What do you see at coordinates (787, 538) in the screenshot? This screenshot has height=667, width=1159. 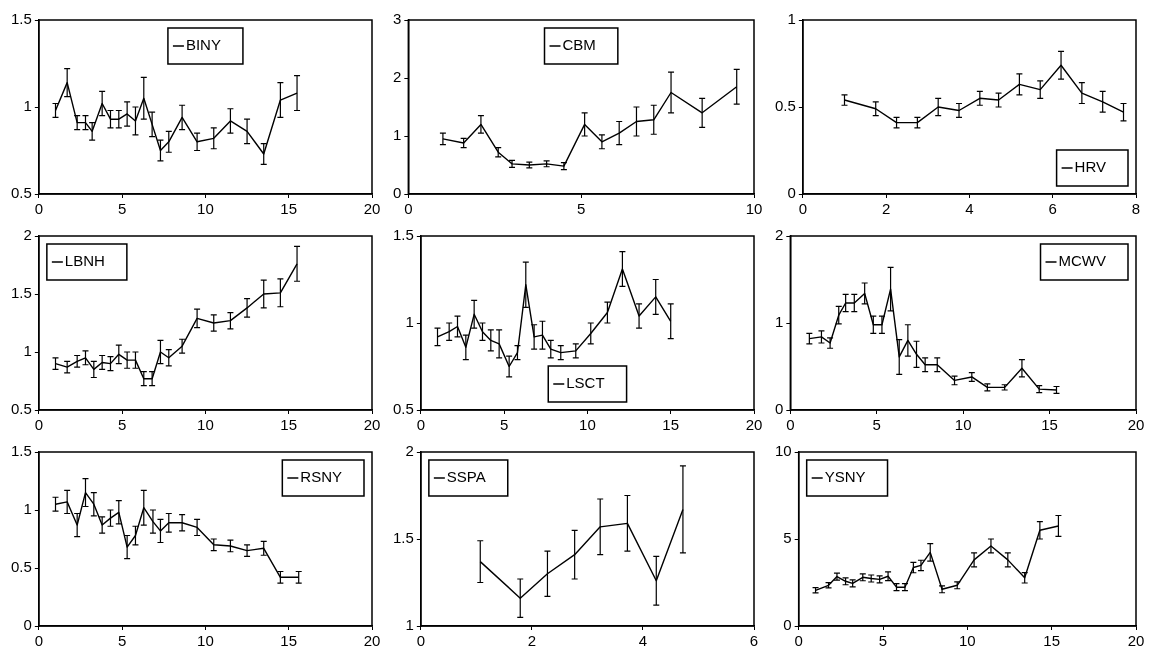 I see `y-tick-label: 5` at bounding box center [787, 538].